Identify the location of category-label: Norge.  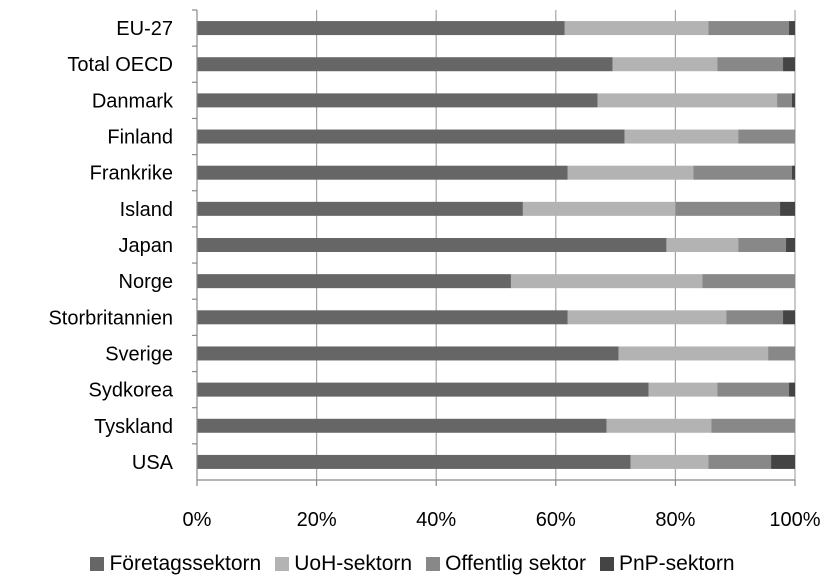
(146, 282).